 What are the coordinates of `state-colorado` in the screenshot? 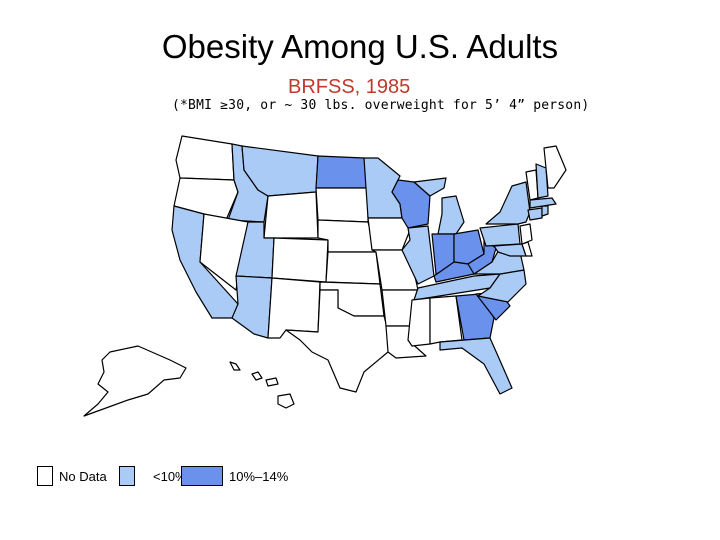 It's located at (300, 260).